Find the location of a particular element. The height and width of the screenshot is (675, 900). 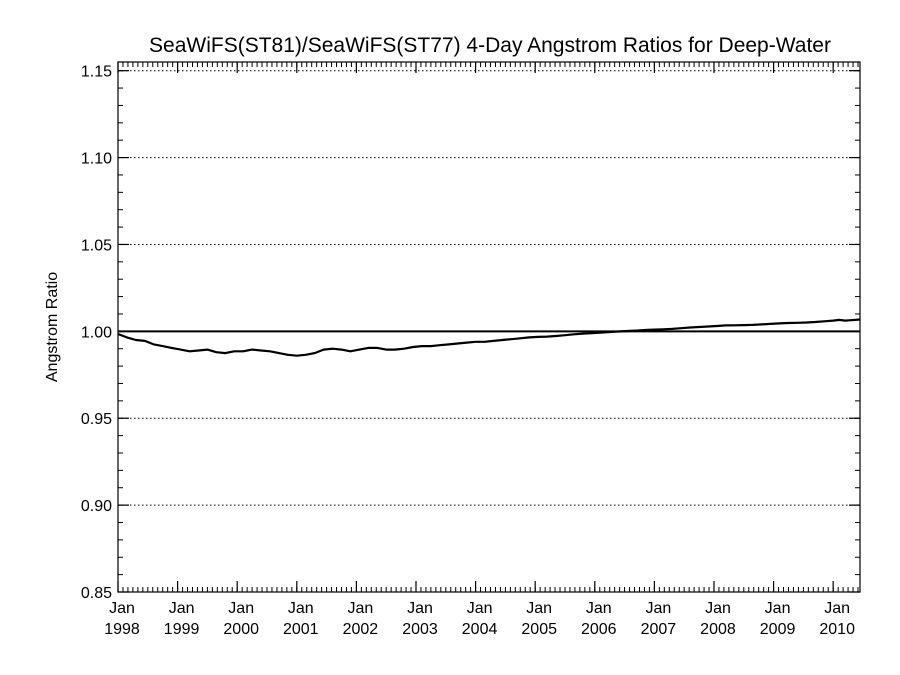

x-tick-year: 2001 is located at coordinates (301, 629).